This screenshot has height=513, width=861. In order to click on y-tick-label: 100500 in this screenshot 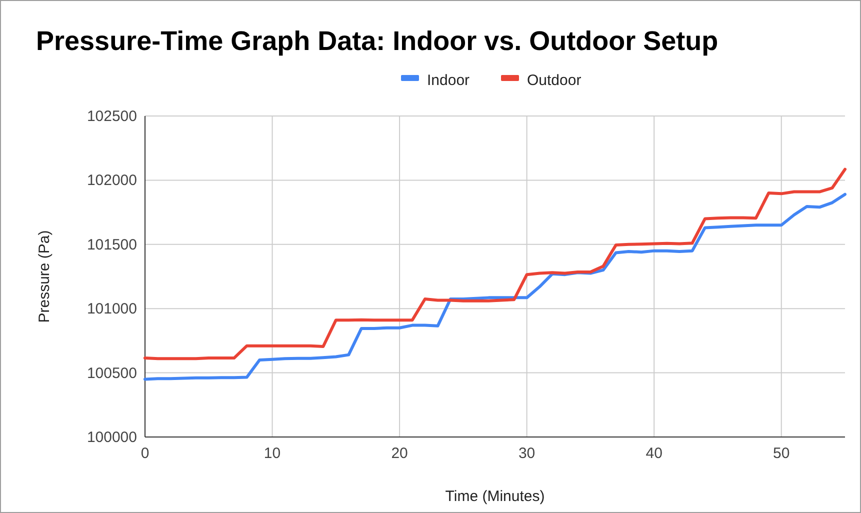, I will do `click(111, 373)`.